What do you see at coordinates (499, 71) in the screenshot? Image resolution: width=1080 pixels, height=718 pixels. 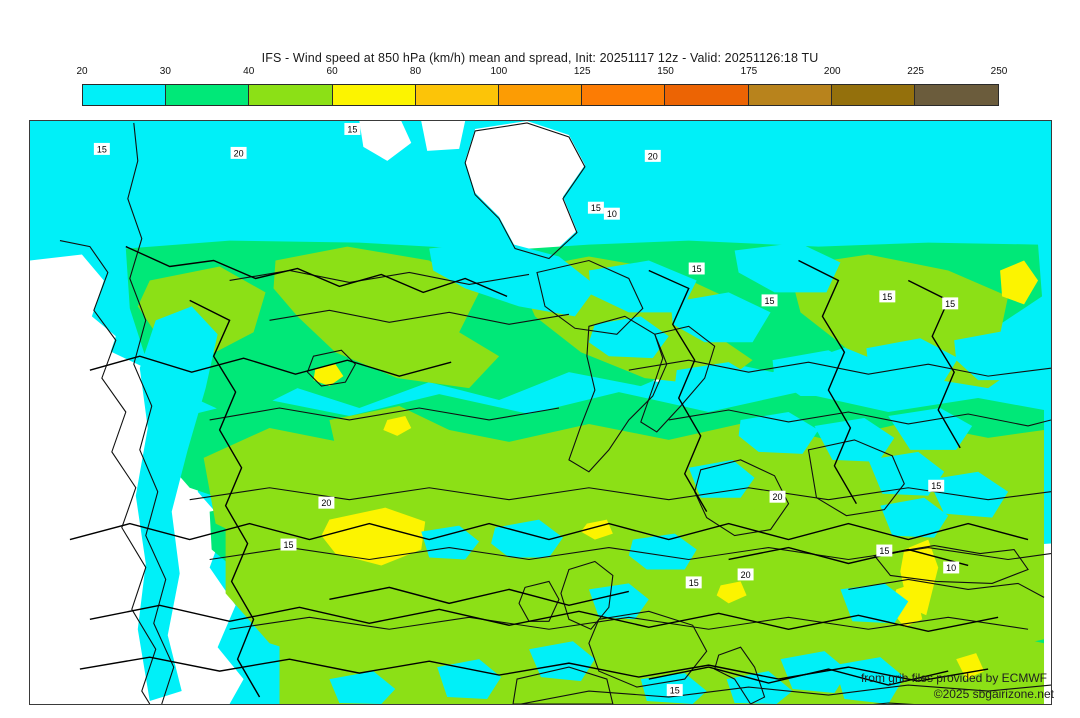 I see `colorbar-tick-100: 100` at bounding box center [499, 71].